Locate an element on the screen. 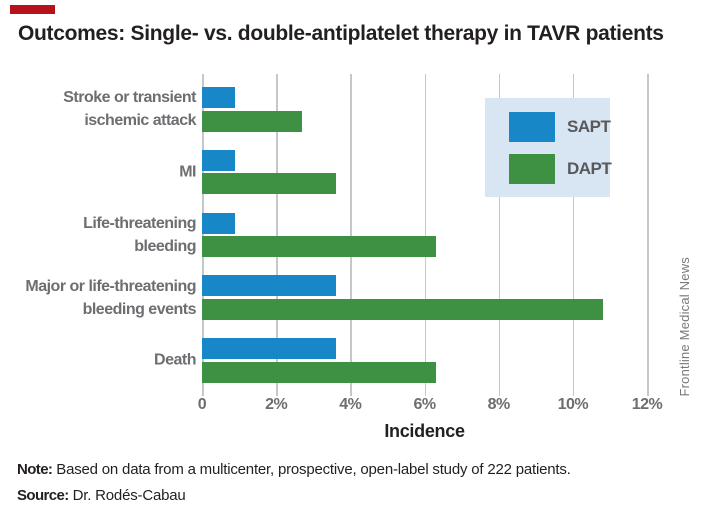 The height and width of the screenshot is (528, 720). x-tick-label: 12% is located at coordinates (647, 404).